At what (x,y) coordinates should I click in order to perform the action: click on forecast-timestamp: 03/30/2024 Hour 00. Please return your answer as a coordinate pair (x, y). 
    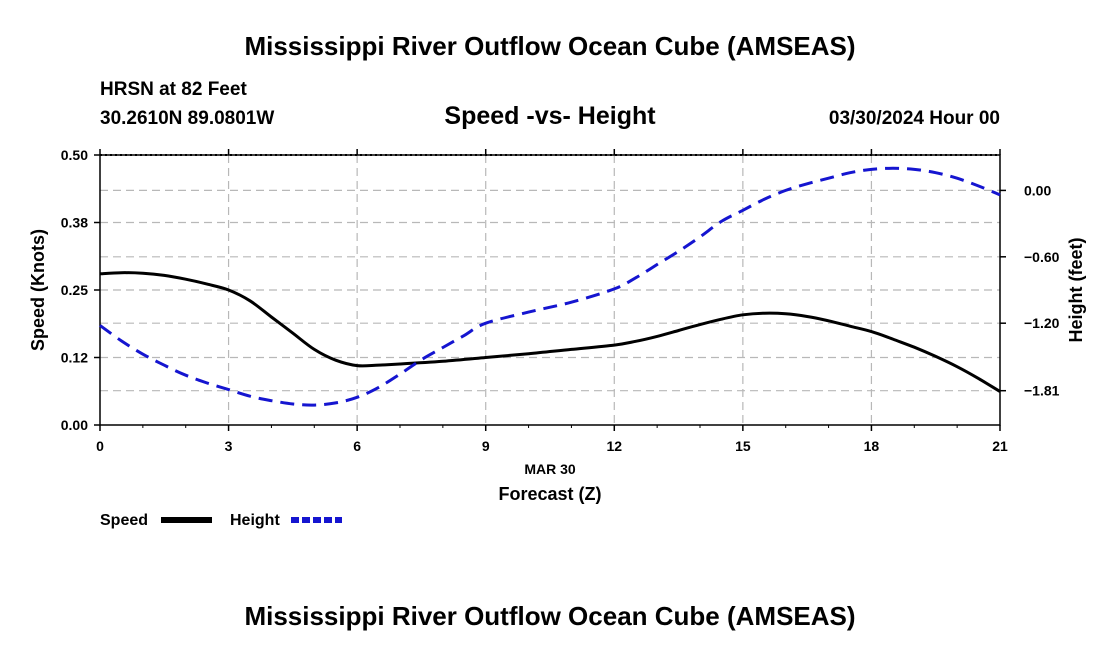
    Looking at the image, I should click on (914, 118).